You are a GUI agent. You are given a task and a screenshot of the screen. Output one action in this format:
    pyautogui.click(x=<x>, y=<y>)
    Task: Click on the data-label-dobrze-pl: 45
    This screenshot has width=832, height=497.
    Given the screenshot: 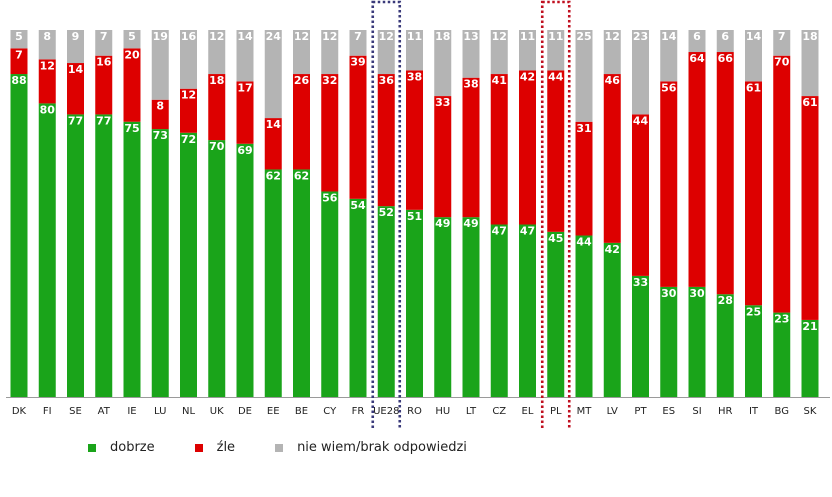 What is the action you would take?
    pyautogui.click(x=555, y=238)
    